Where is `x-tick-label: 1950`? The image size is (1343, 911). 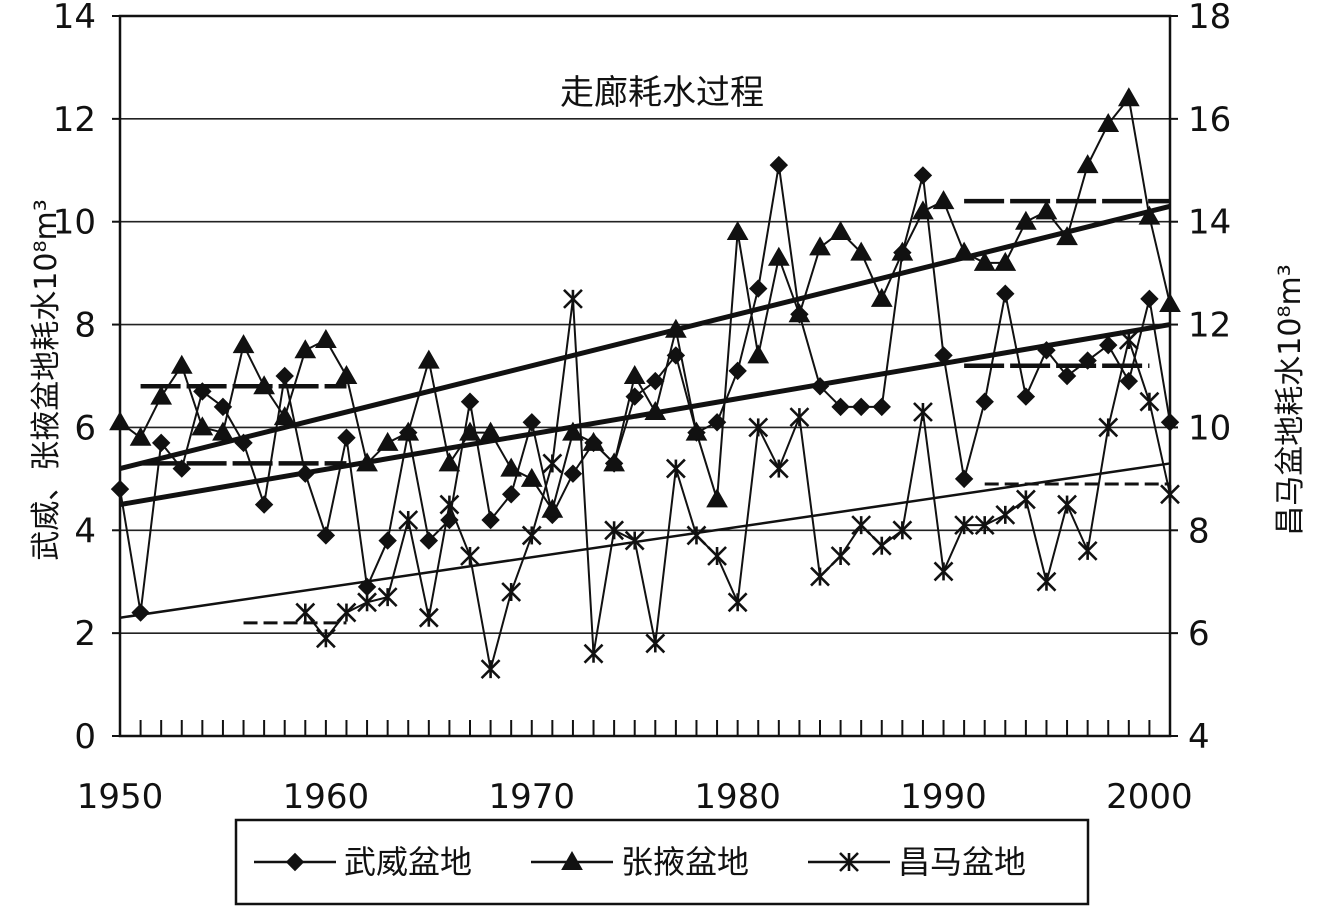 x-tick-label: 1950 is located at coordinates (120, 797).